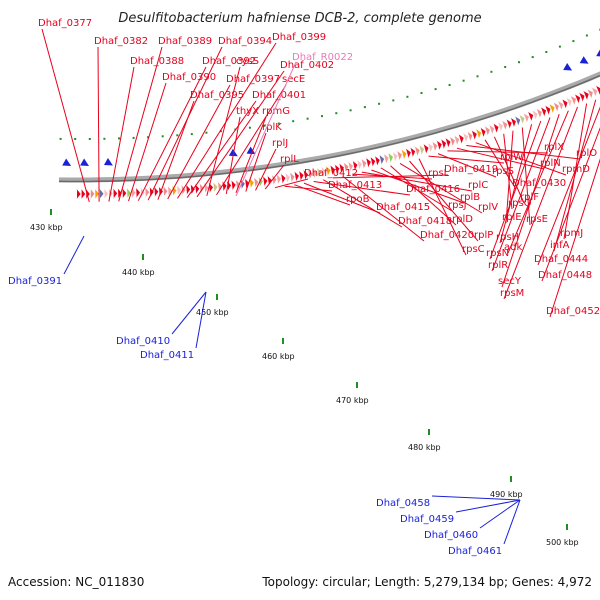 This screenshot has width=600, height=600. Describe the element at coordinates (475, 551) in the screenshot. I see `gene-label-reverse: Dhaf_0461` at that location.